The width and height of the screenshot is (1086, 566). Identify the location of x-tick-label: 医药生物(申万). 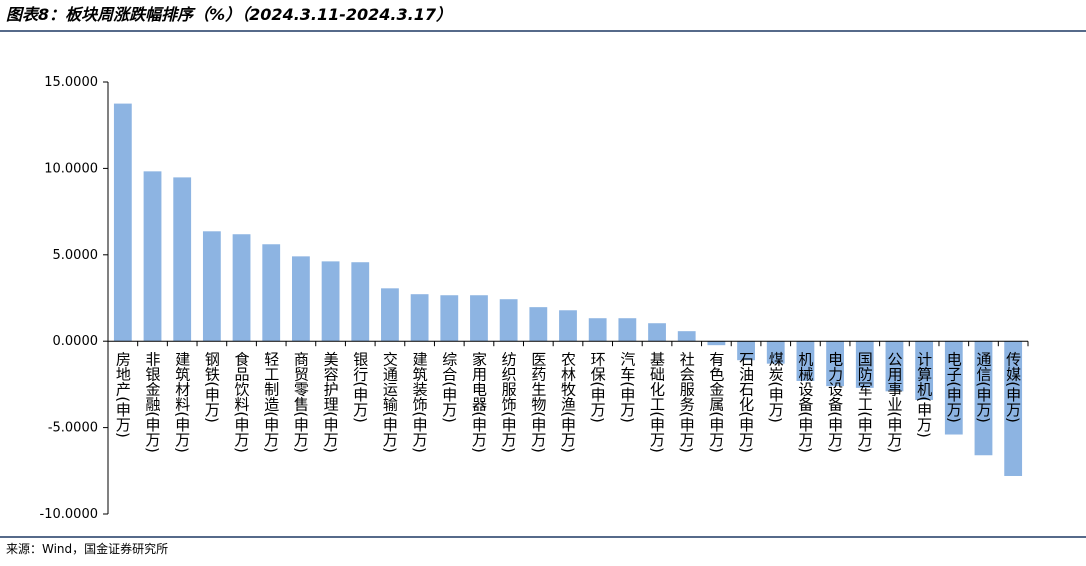
(538, 402).